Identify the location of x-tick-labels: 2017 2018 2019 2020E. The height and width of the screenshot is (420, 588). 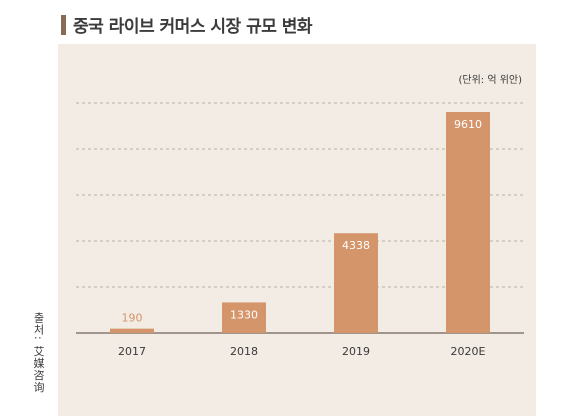
(302, 351).